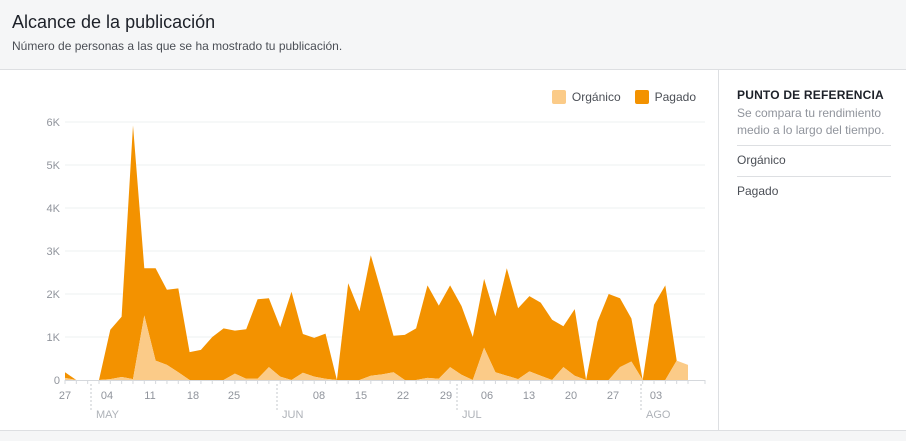  Describe the element at coordinates (108, 415) in the screenshot. I see `month-label: MAY` at that location.